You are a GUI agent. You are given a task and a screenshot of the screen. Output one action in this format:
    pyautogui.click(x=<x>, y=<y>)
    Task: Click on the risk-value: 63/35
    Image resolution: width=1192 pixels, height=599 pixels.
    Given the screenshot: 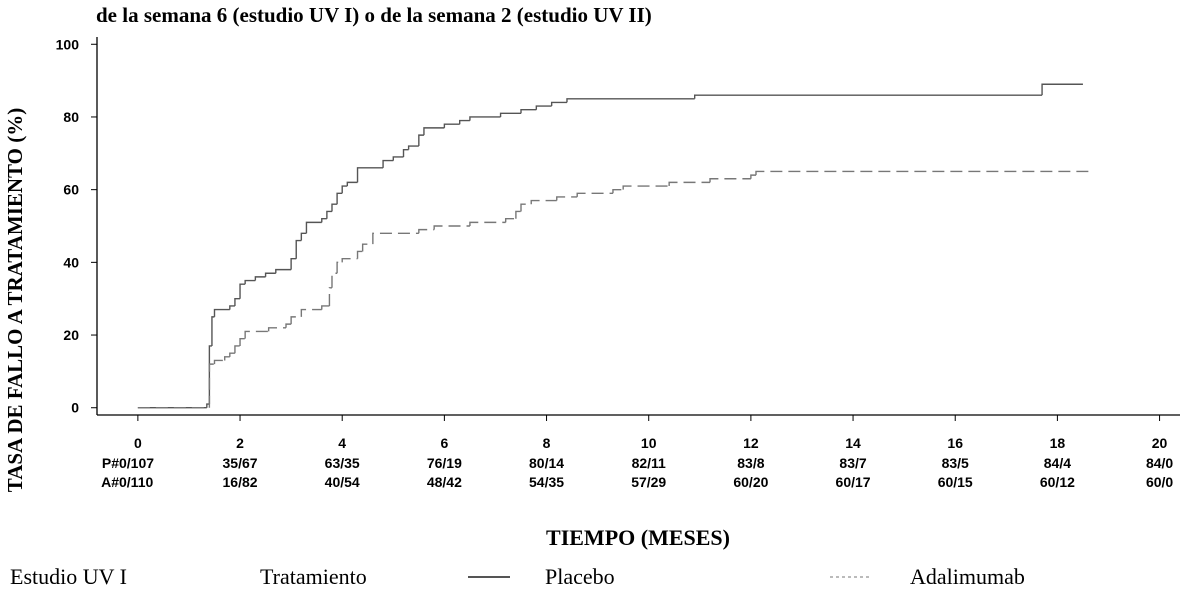 What is the action you would take?
    pyautogui.click(x=342, y=463)
    